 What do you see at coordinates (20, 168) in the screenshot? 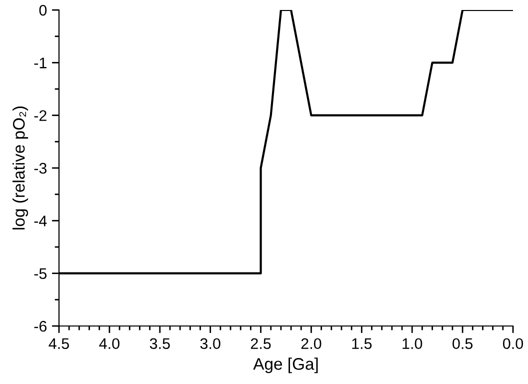
I see `y-axis-title: log (relative pO₂)` at bounding box center [20, 168].